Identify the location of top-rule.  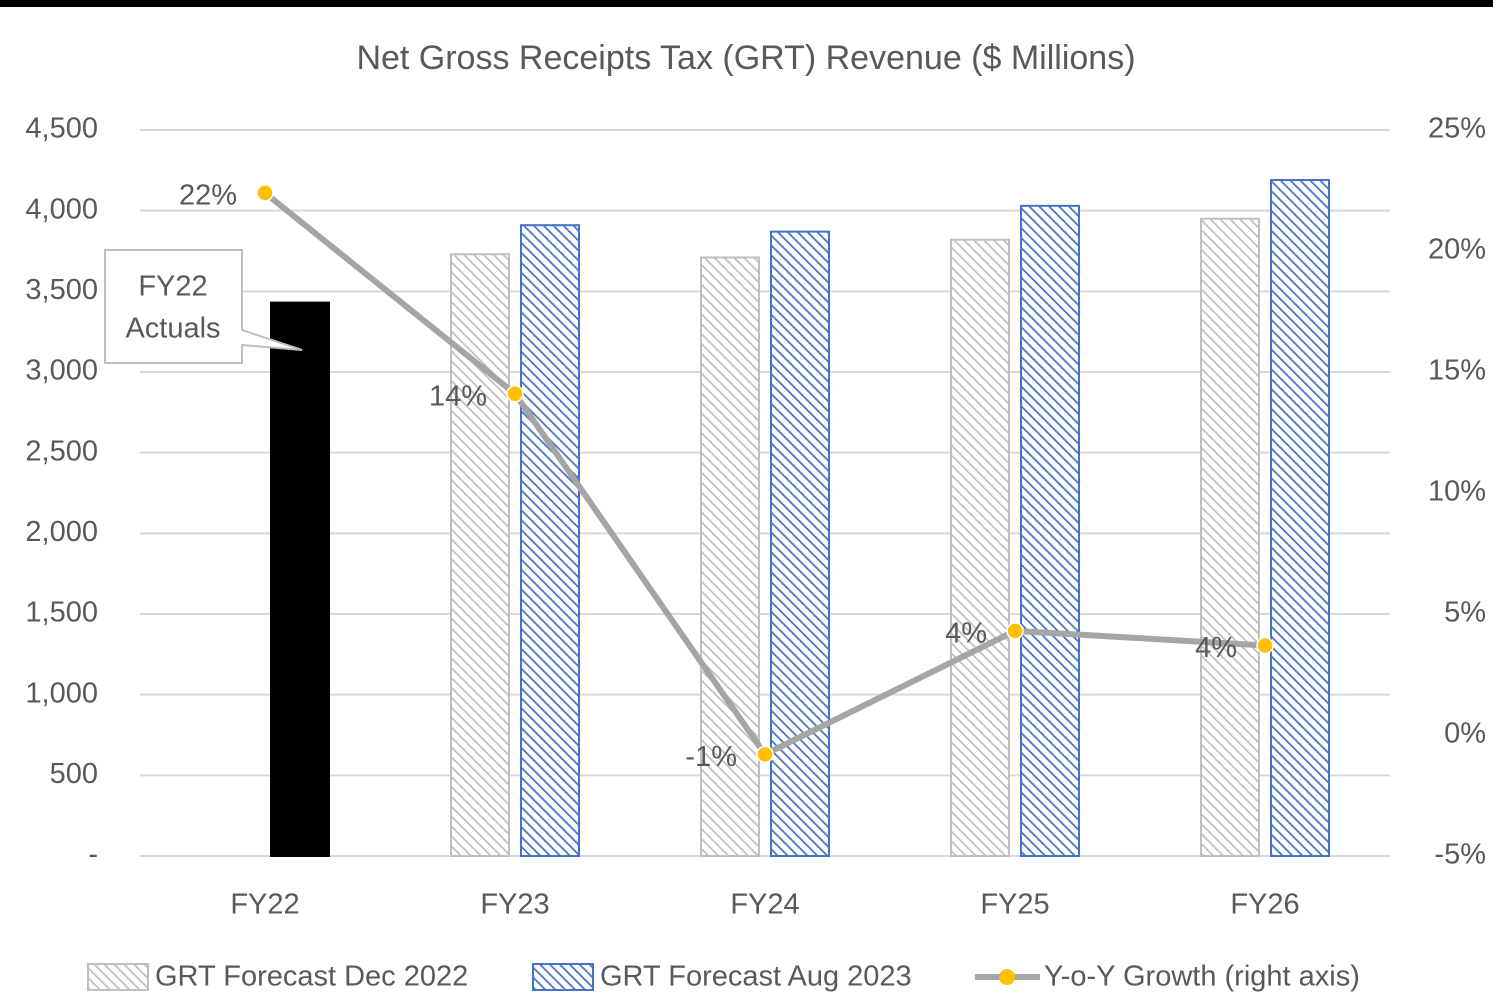
(746, 3).